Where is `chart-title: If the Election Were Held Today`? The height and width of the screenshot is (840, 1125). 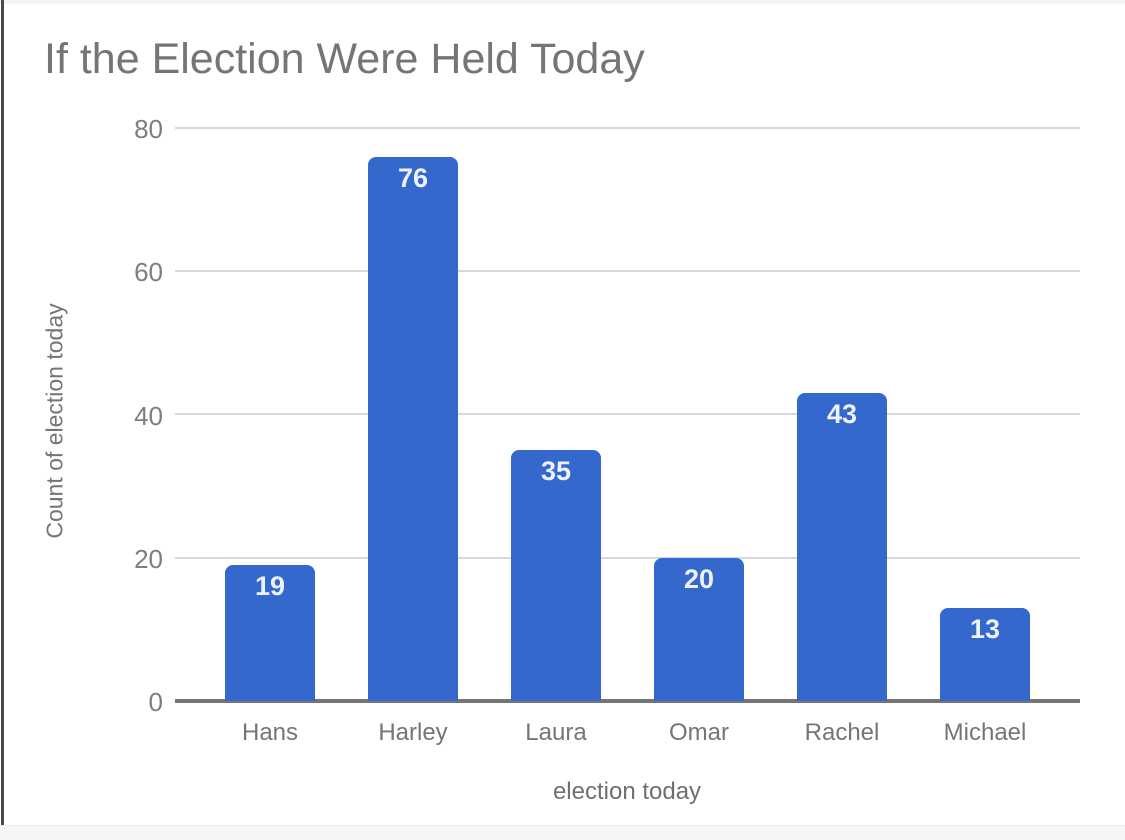
chart-title: If the Election Were Held Today is located at coordinates (344, 59).